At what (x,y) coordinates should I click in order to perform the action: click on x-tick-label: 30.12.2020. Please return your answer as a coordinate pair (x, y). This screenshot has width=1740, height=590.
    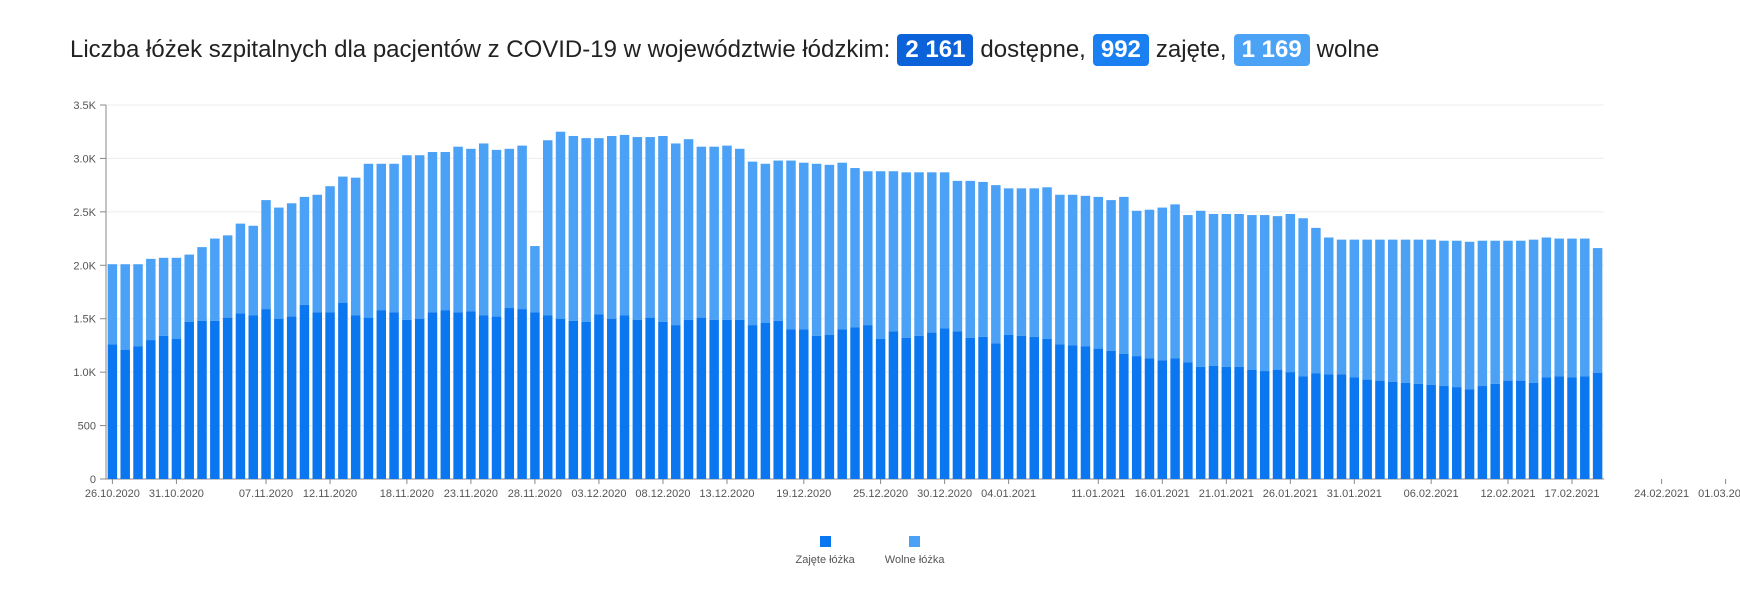
    Looking at the image, I should click on (944, 494).